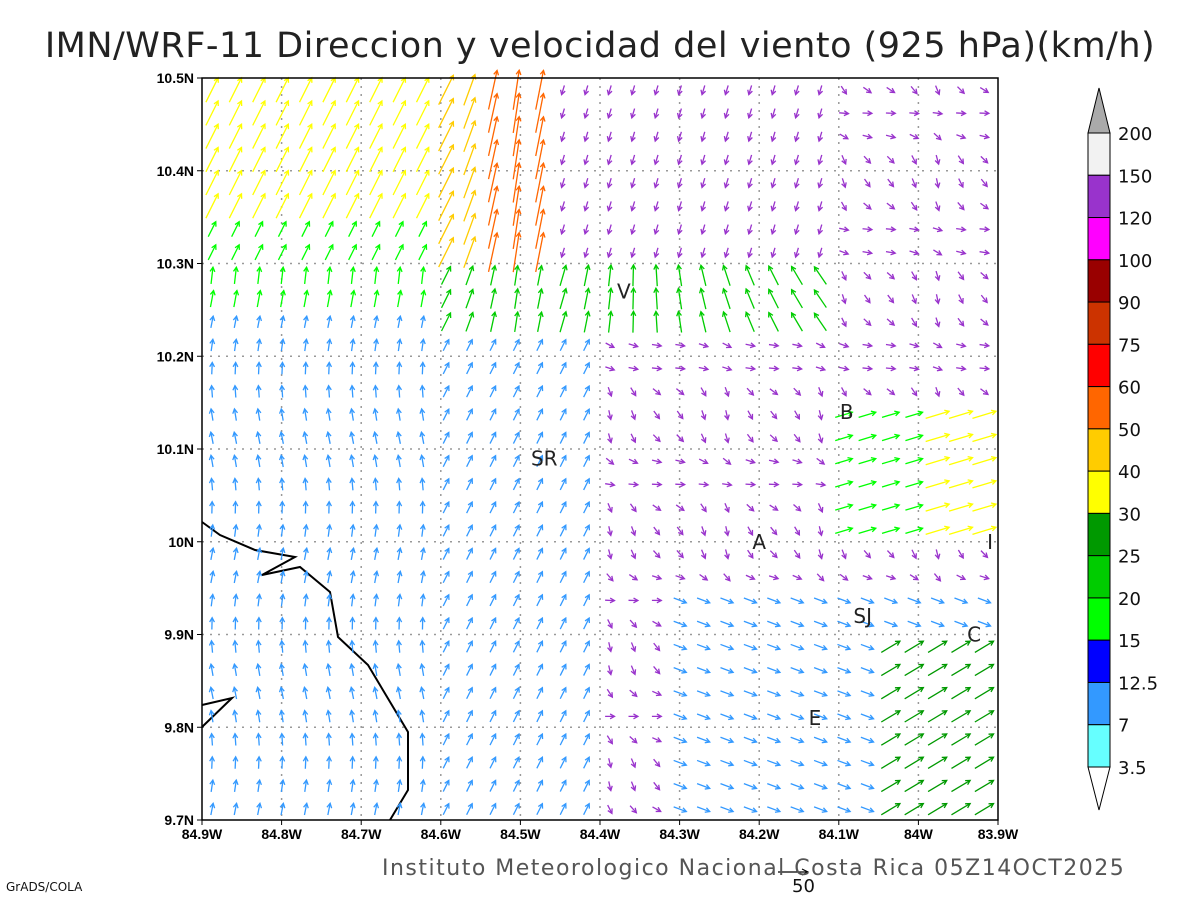  What do you see at coordinates (175, 171) in the screenshot?
I see `lat-tick-label: 10.4N` at bounding box center [175, 171].